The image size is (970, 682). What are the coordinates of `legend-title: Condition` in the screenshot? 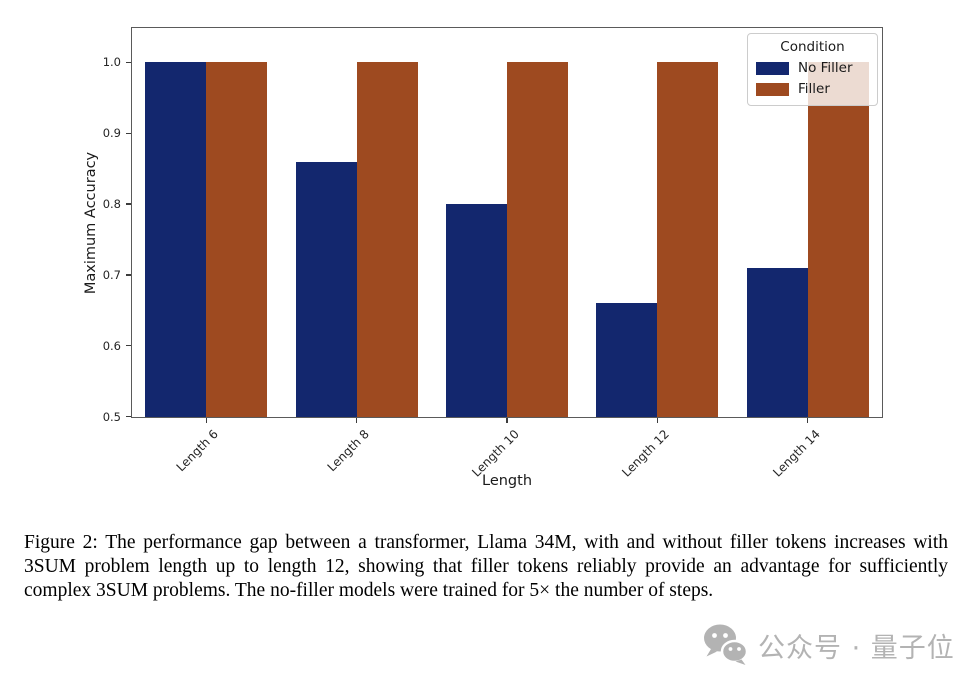 It's located at (812, 47).